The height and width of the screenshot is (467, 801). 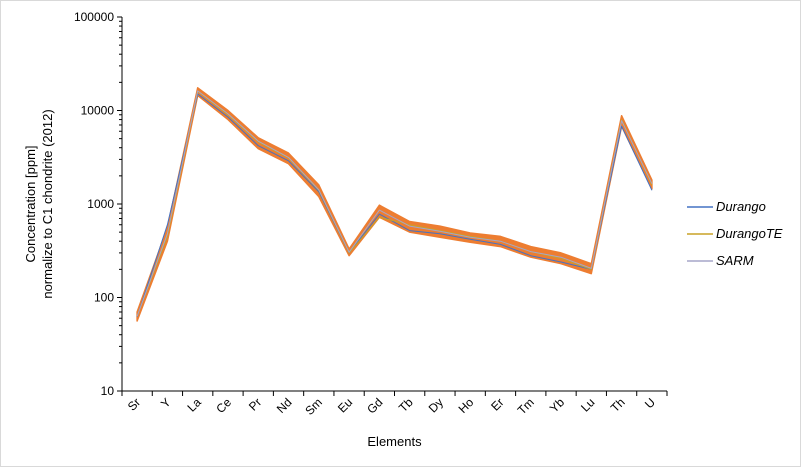 I want to click on legend-label: SARM, so click(x=735, y=260).